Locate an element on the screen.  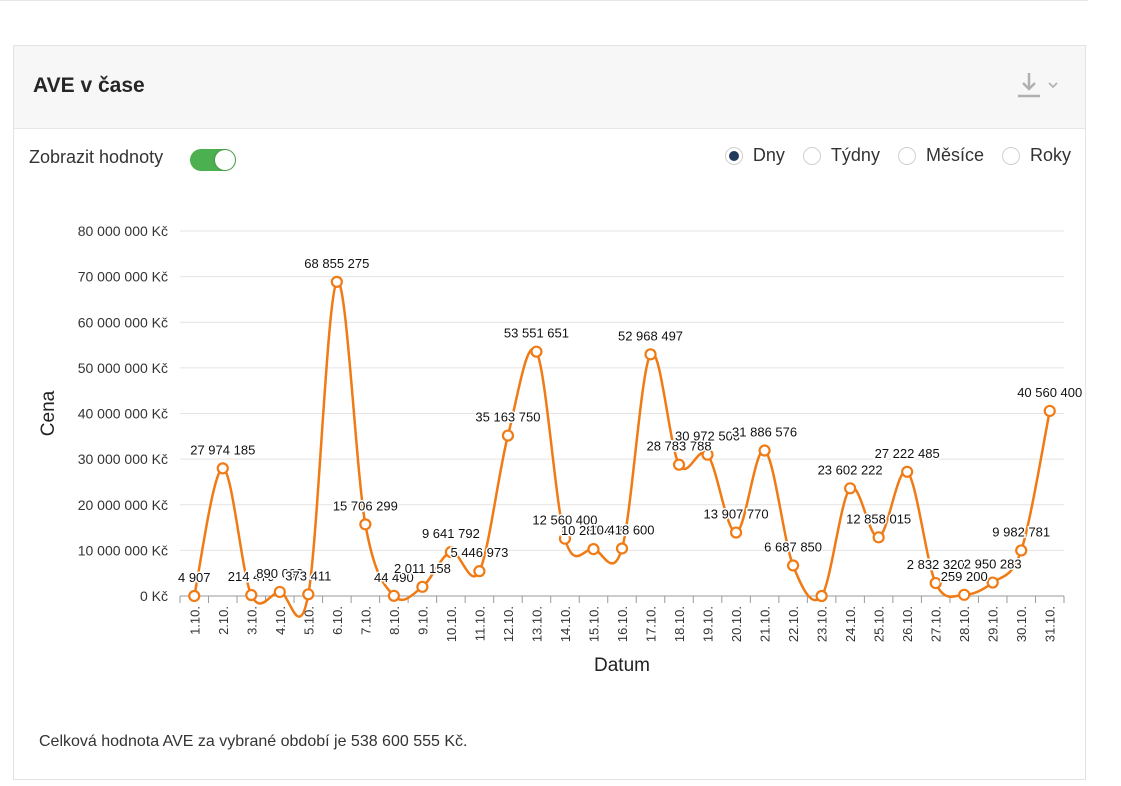
radio-months: Měsíce is located at coordinates (940, 155).